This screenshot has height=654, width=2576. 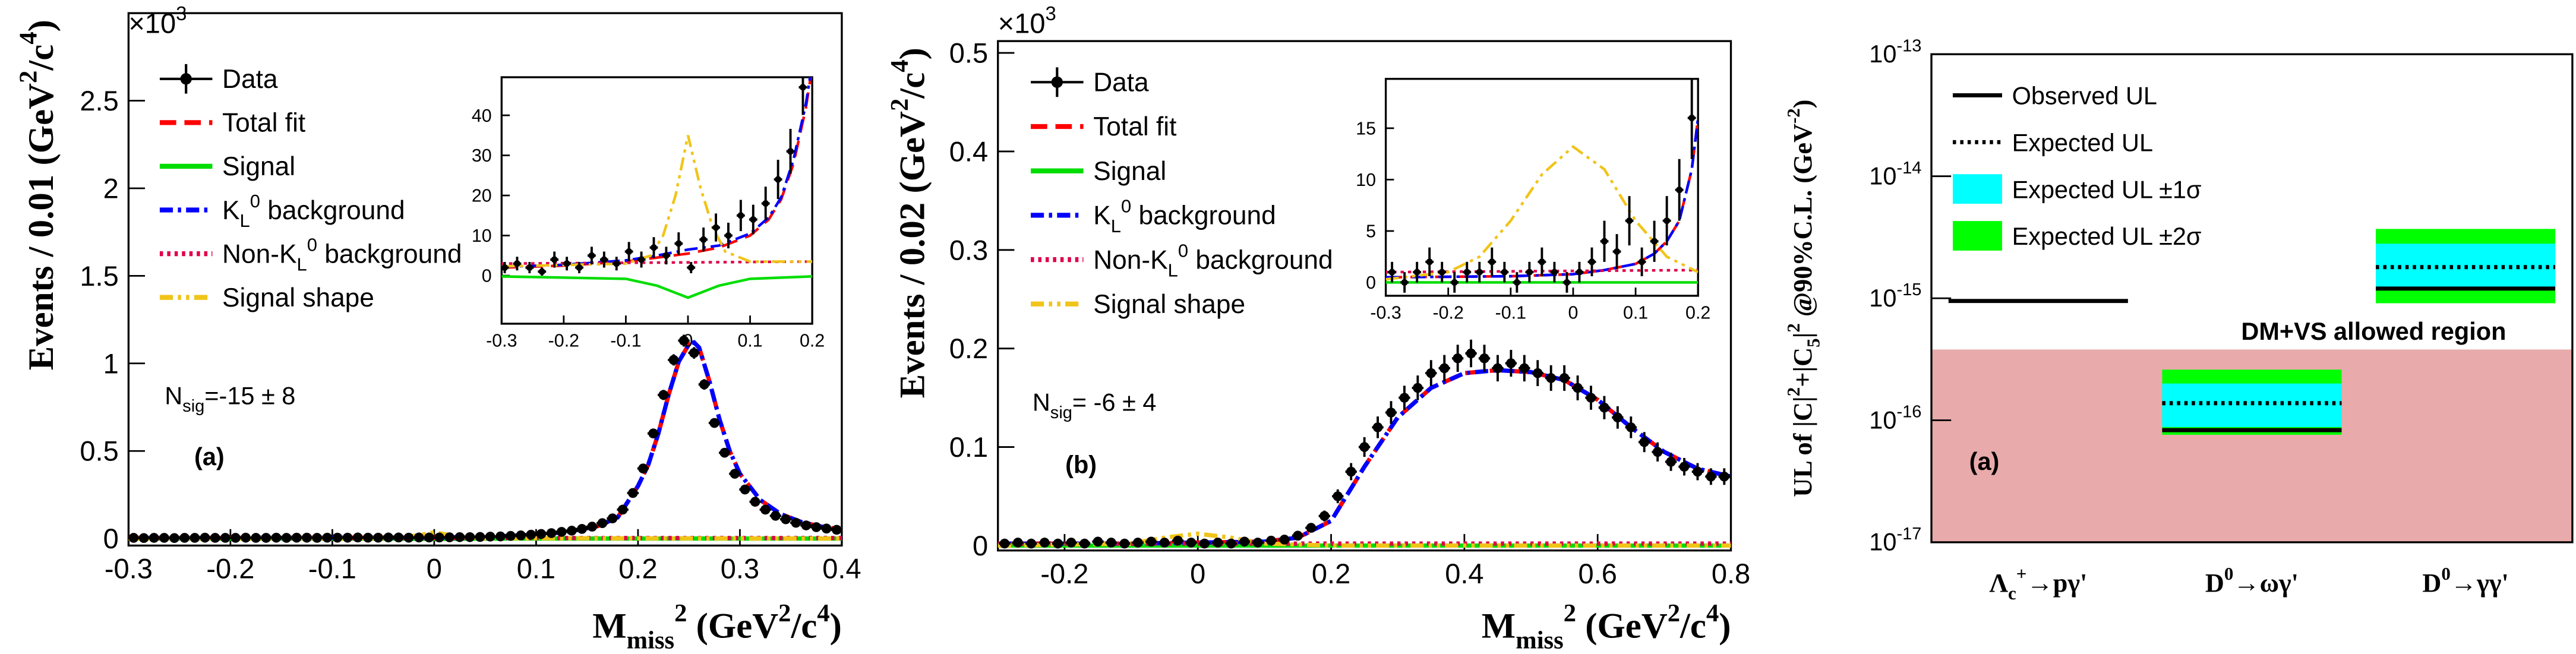 I want to click on expected-band, so click(x=2252, y=405).